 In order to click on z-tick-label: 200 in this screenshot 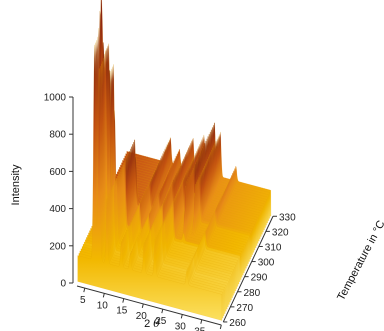, I will do `click(57, 246)`.